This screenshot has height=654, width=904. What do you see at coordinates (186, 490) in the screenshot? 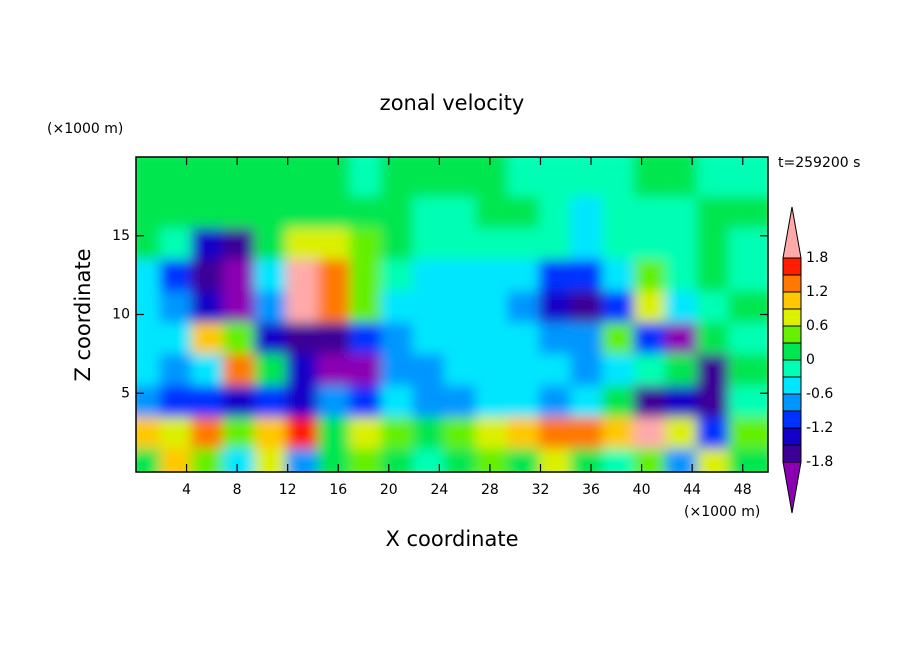
I see `x-tick-label: 4` at bounding box center [186, 490].